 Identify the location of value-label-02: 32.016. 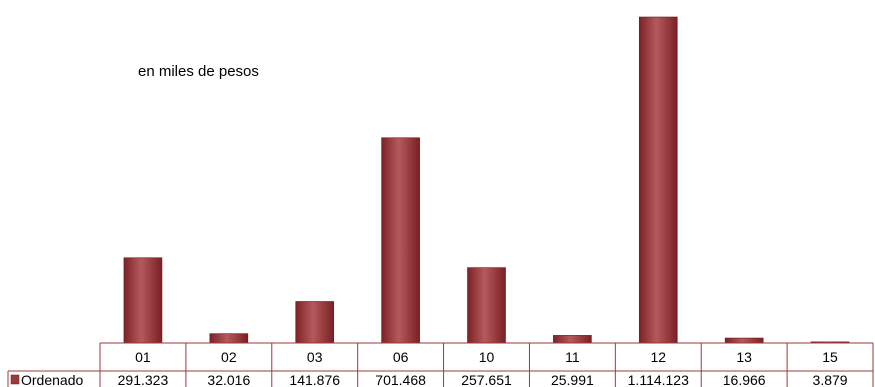
(228, 379).